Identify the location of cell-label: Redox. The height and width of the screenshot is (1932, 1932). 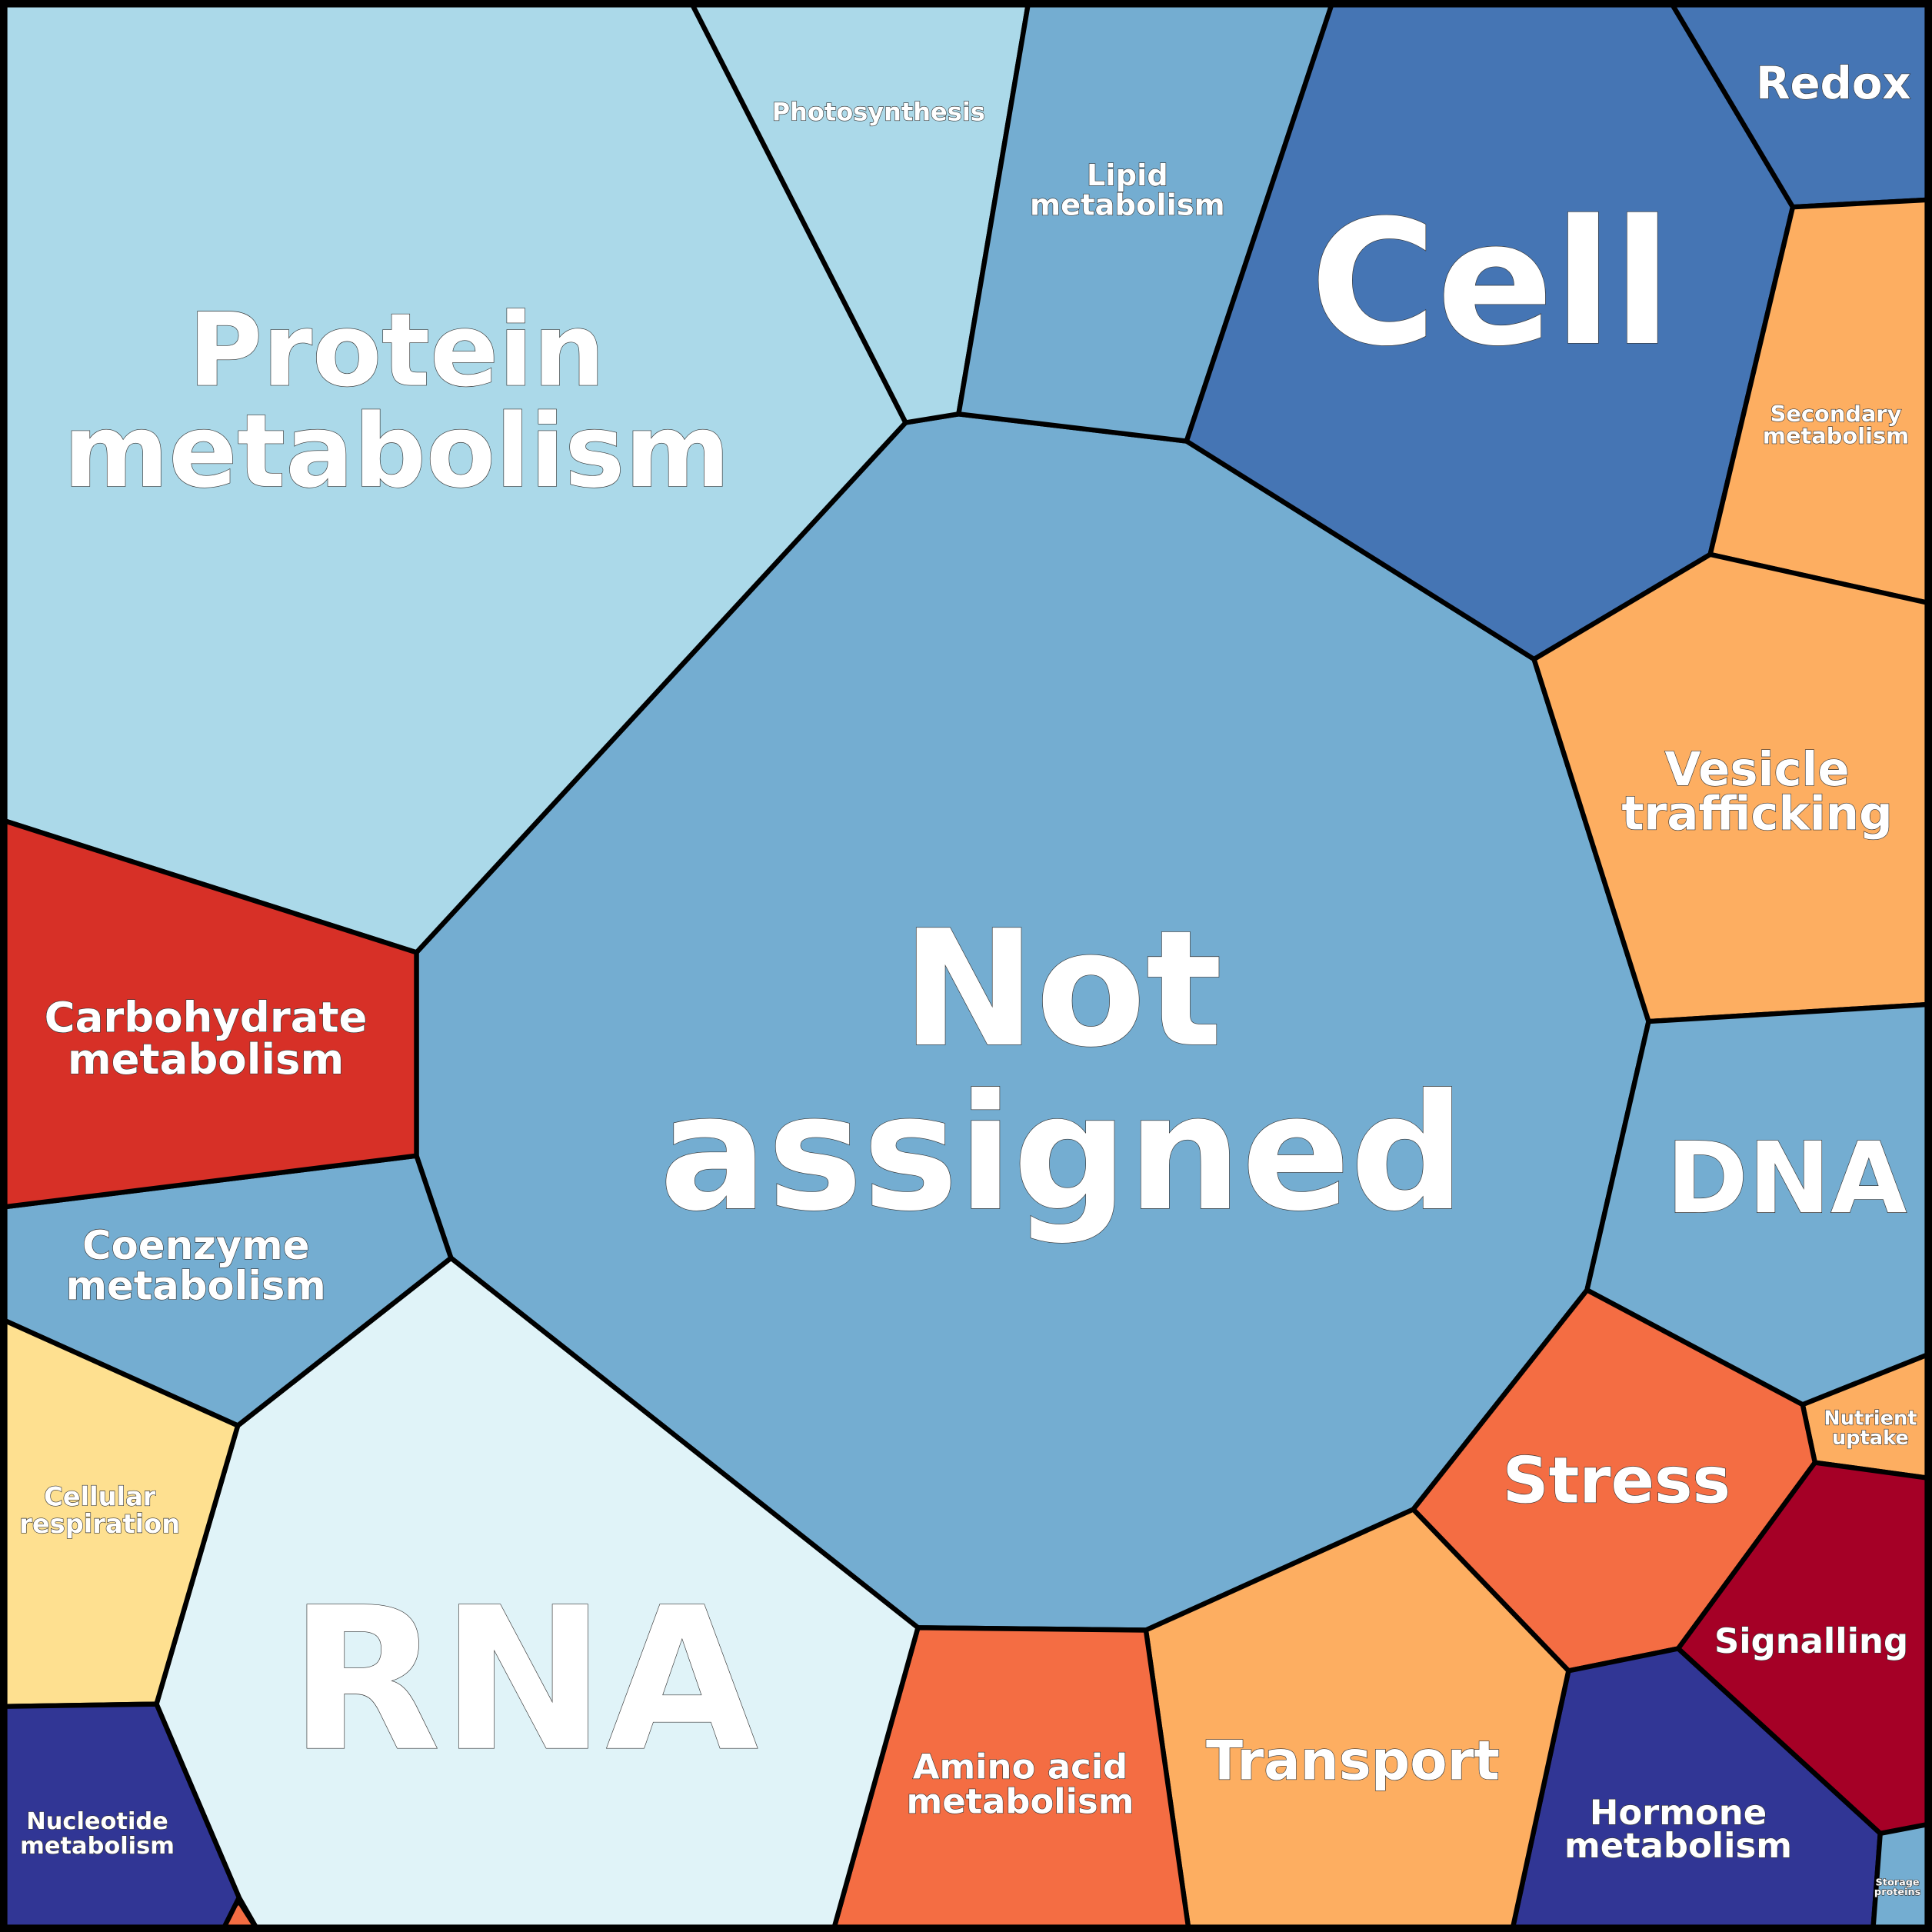
(1833, 83).